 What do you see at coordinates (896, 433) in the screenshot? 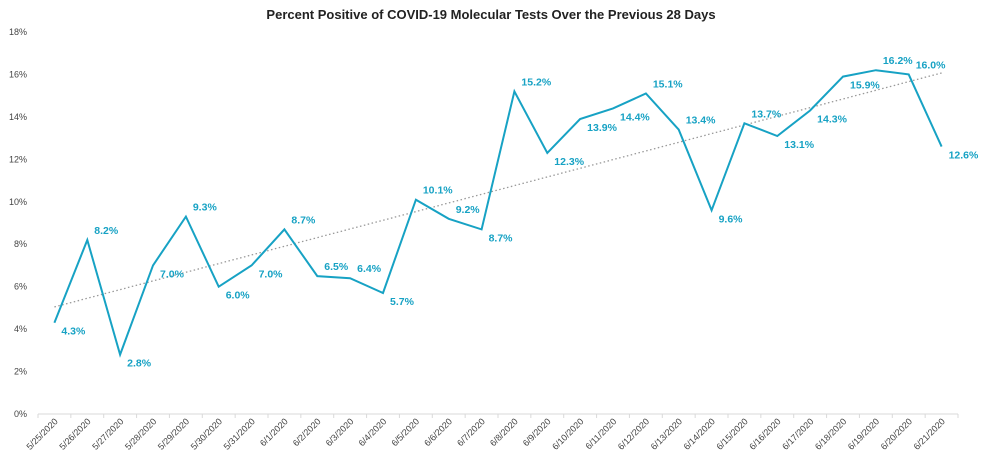
I see `x-tick-label: 6/20/2020` at bounding box center [896, 433].